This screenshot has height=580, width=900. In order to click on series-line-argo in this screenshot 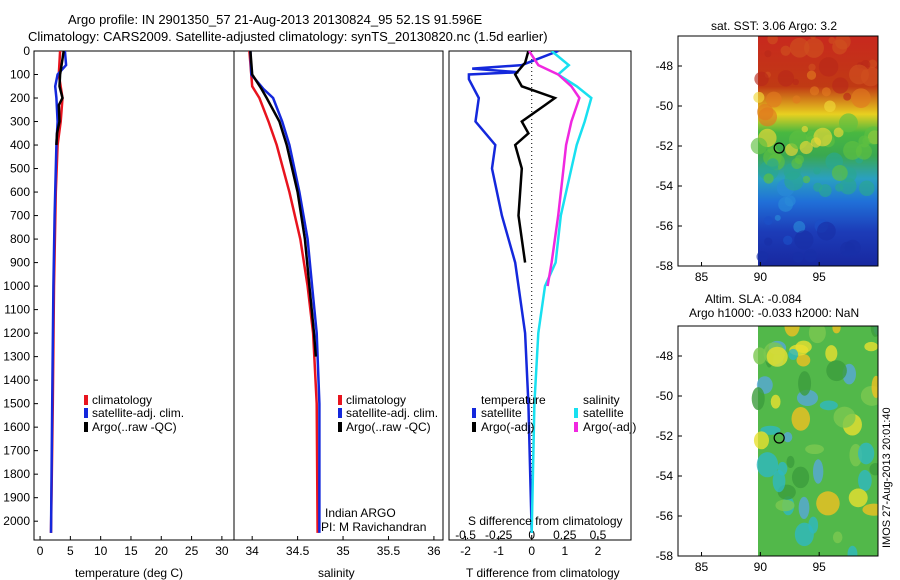, I will do `click(283, 204)`.